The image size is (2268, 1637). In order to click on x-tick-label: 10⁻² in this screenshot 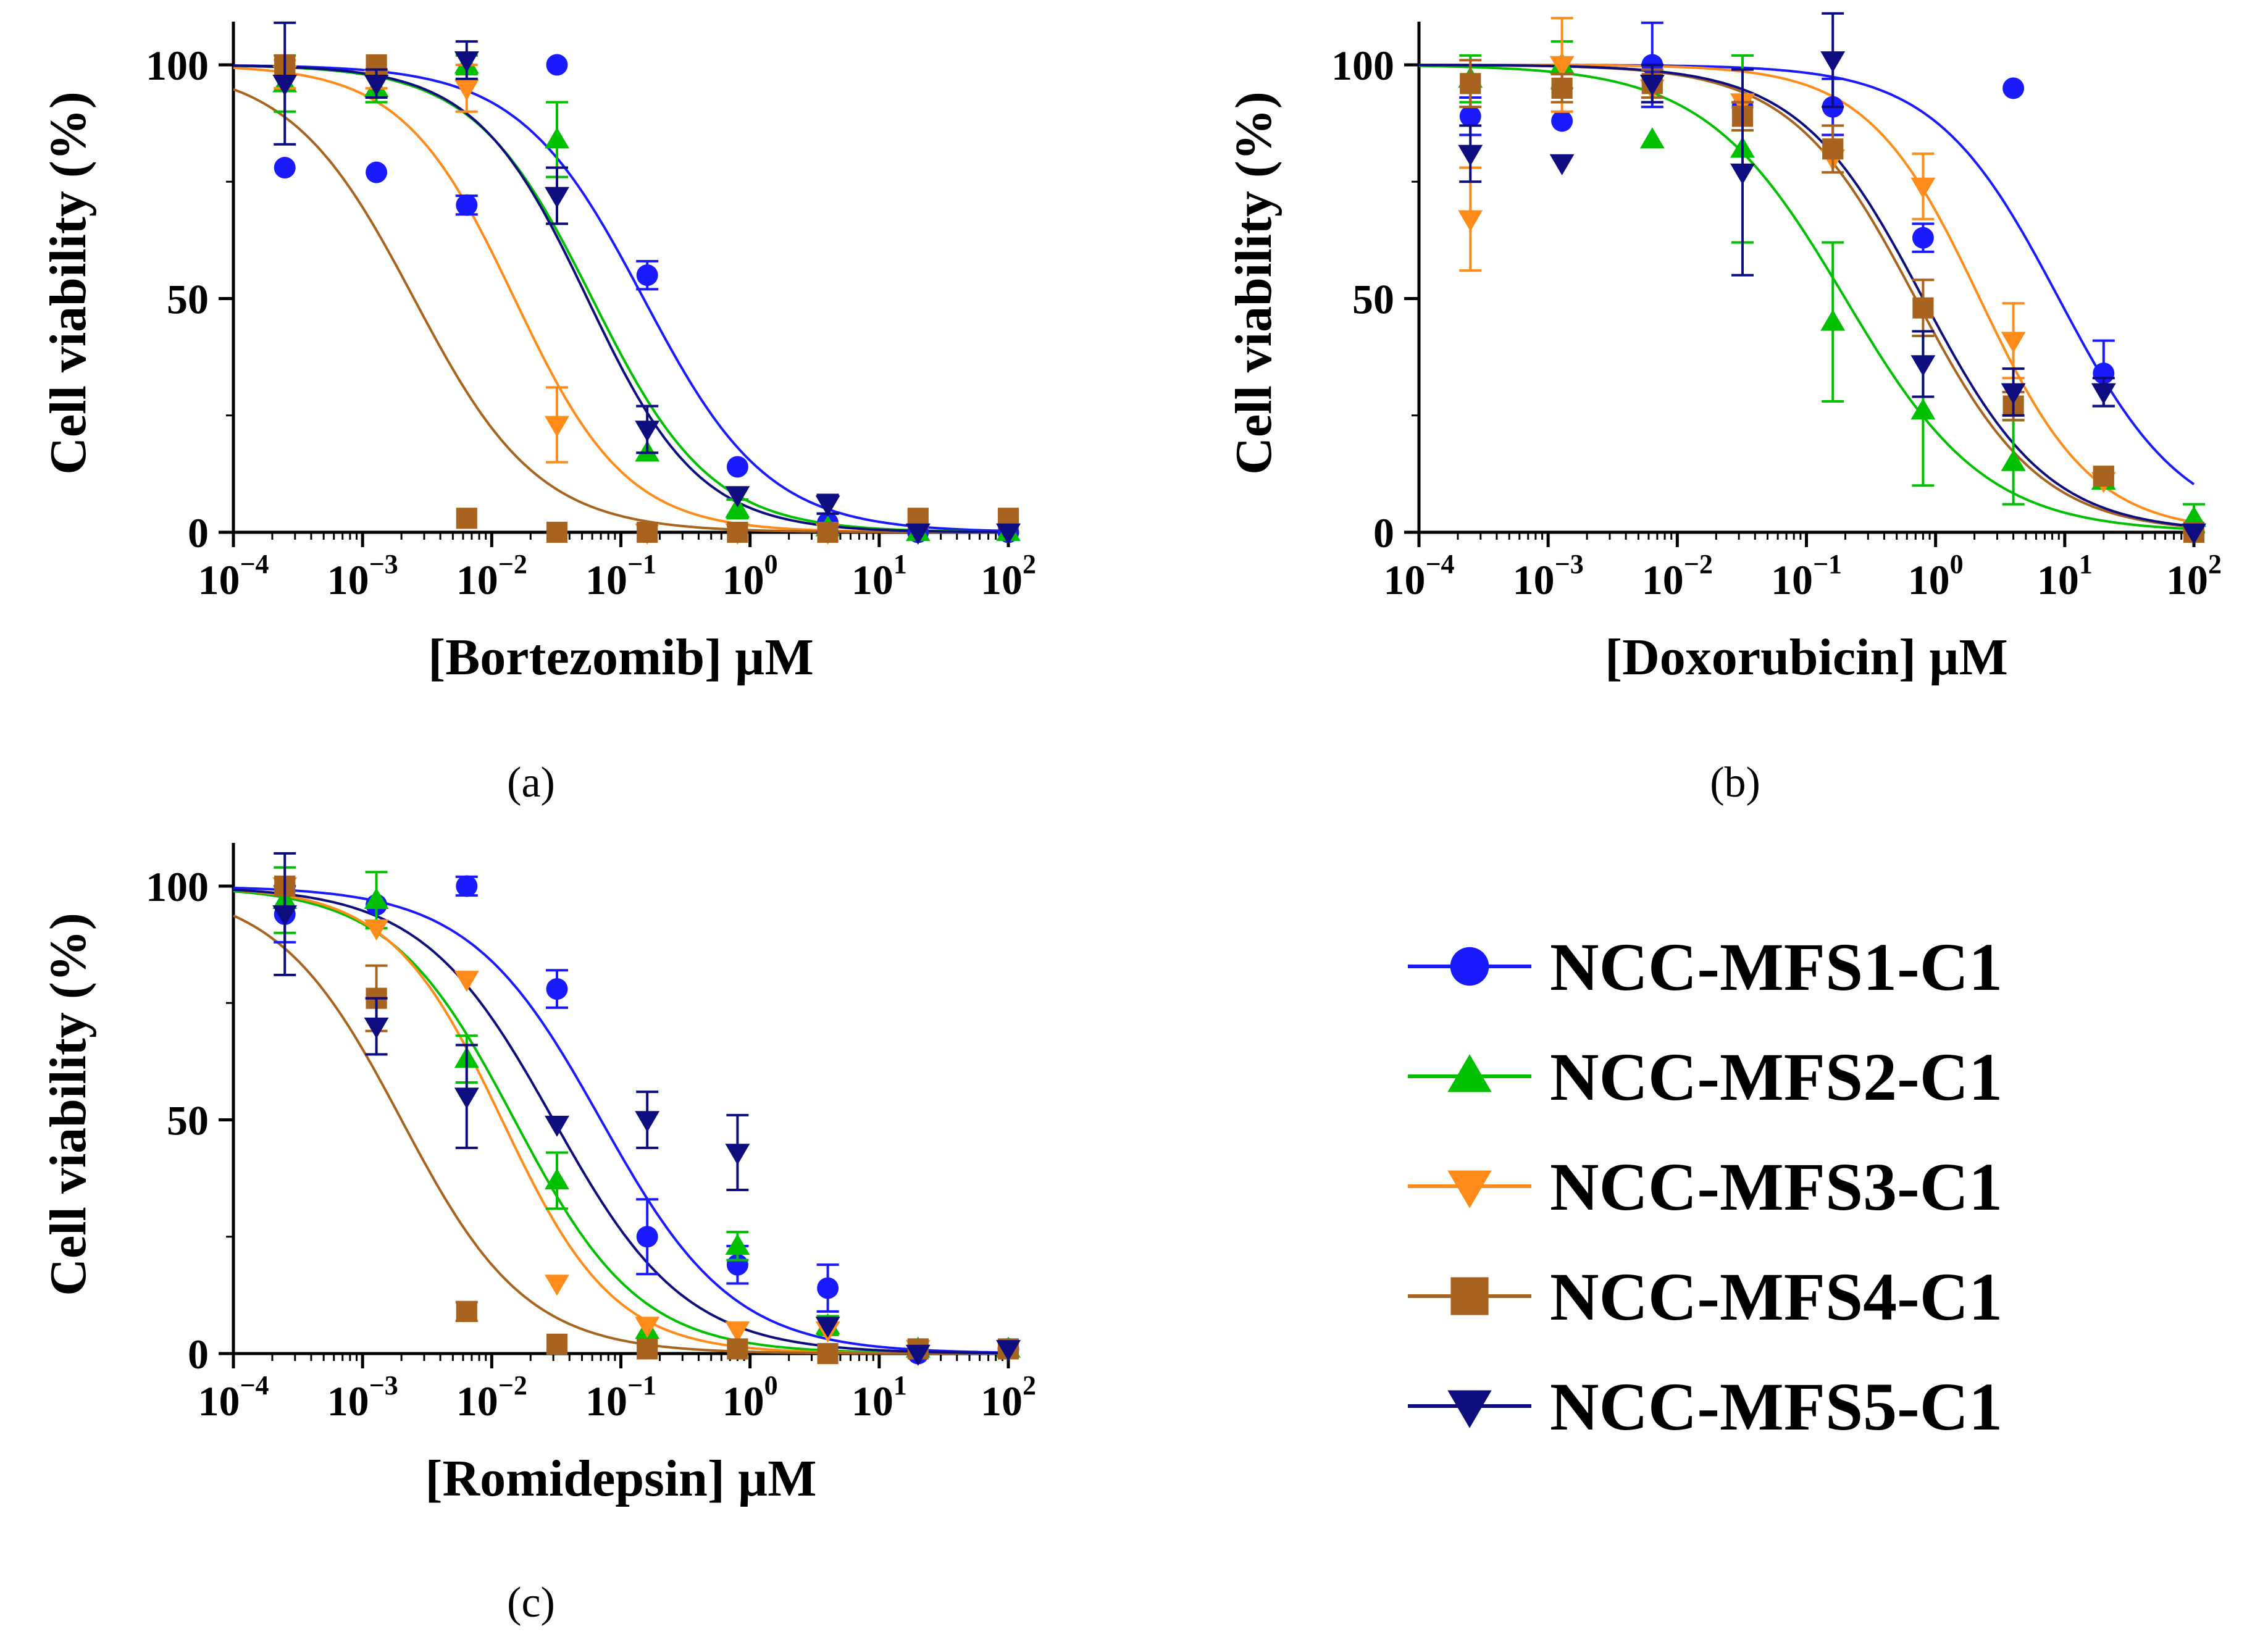, I will do `click(491, 576)`.